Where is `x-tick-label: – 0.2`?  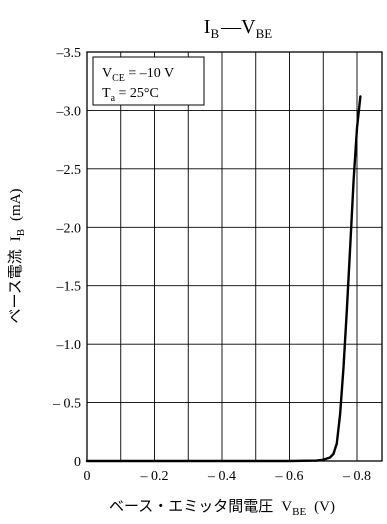
x-tick-label: – 0.2 is located at coordinates (154, 476).